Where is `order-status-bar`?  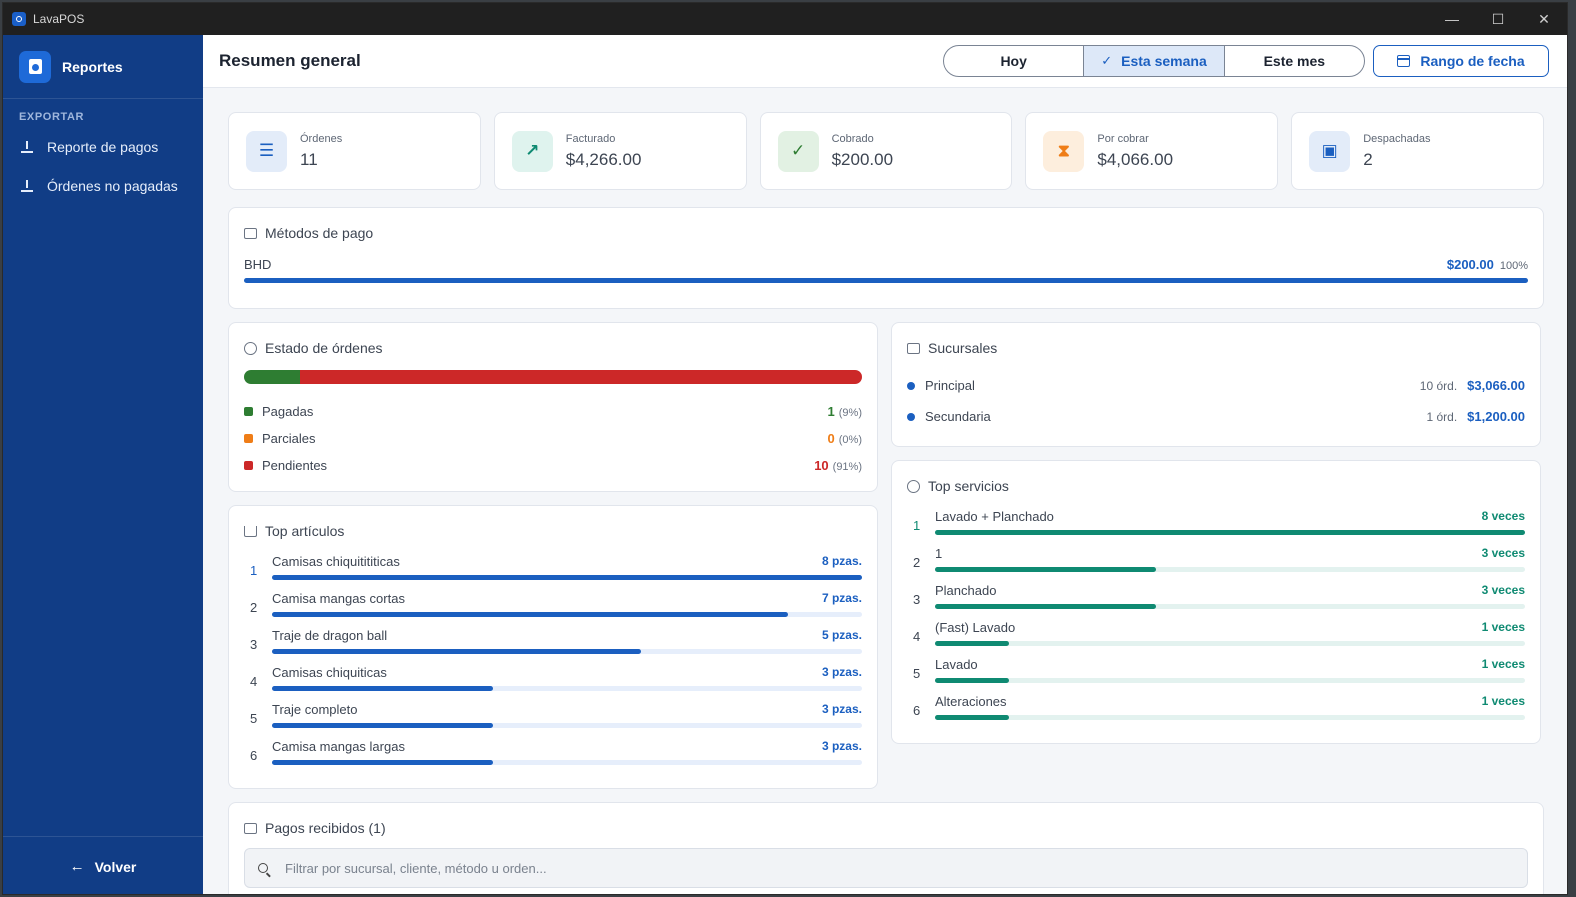
order-status-bar is located at coordinates (553, 377).